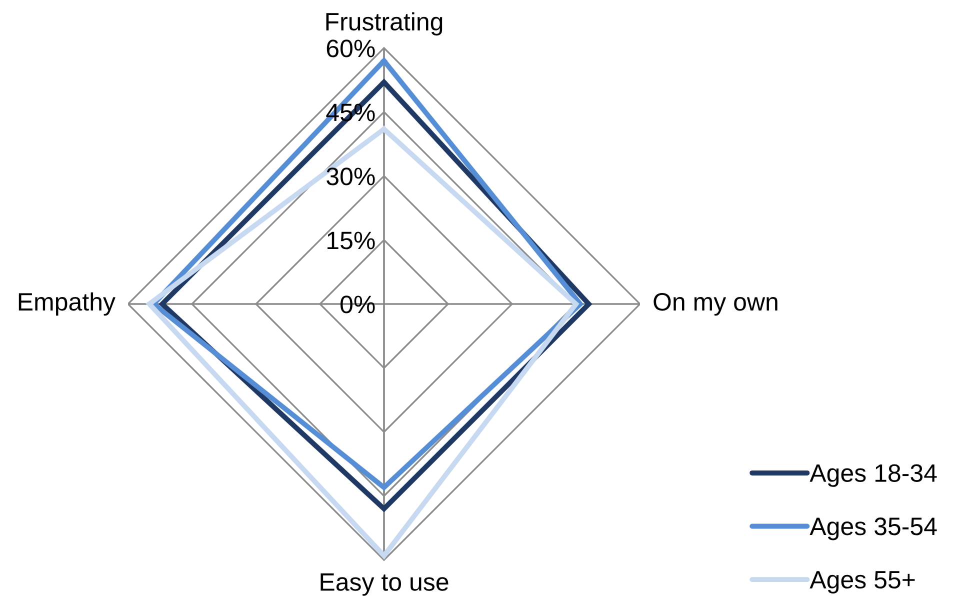 This screenshot has width=955, height=611. Describe the element at coordinates (716, 304) in the screenshot. I see `spoke-label: On my own` at that location.